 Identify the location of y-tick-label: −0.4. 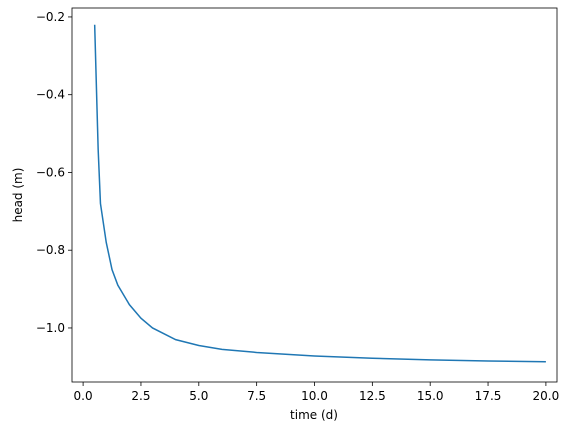
(50, 95).